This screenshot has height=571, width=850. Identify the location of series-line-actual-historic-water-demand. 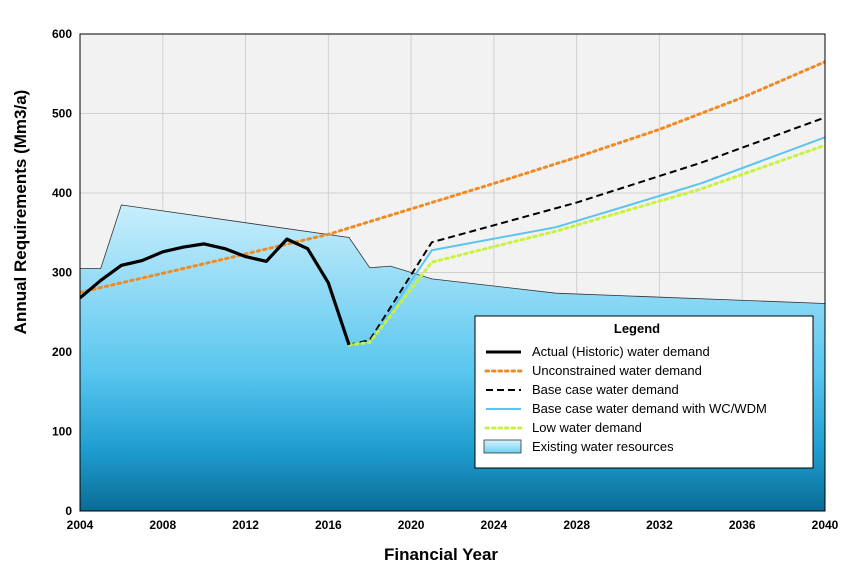
(215, 291).